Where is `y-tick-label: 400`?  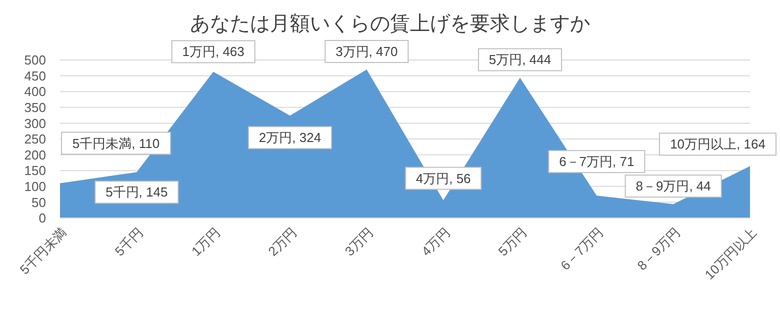 y-tick-label: 400 is located at coordinates (35, 92).